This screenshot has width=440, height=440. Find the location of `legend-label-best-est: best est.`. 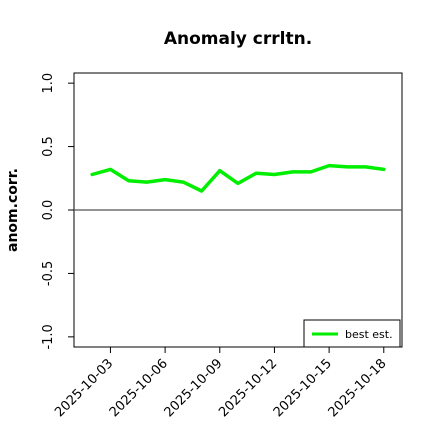

legend-label-best-est: best est. is located at coordinates (369, 334).